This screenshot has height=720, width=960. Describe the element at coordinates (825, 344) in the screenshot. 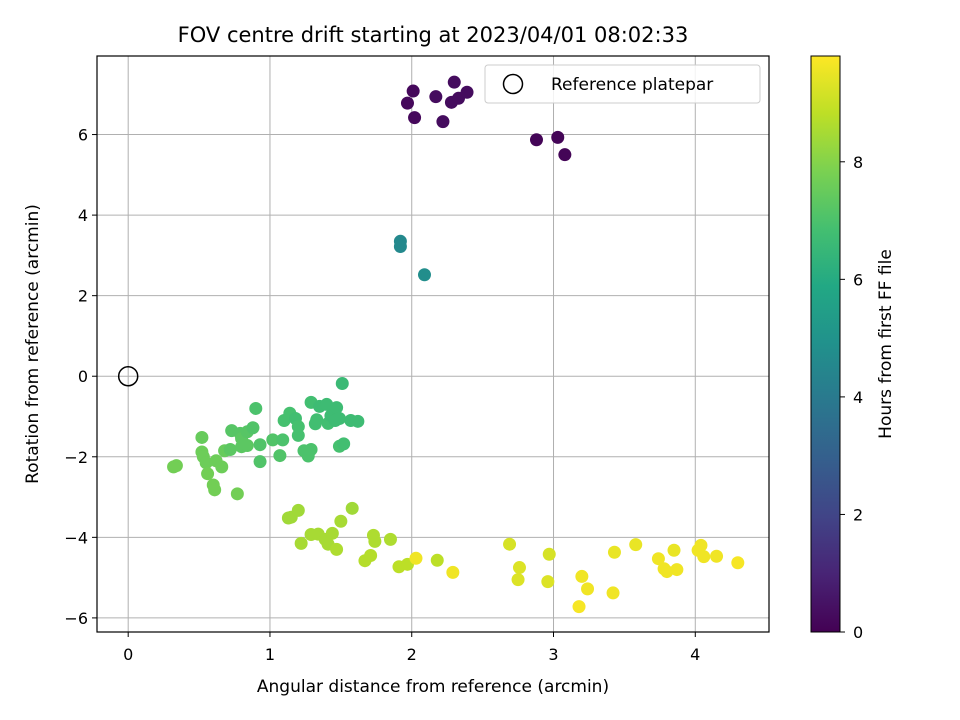

I see `colorbar-gradient` at that location.